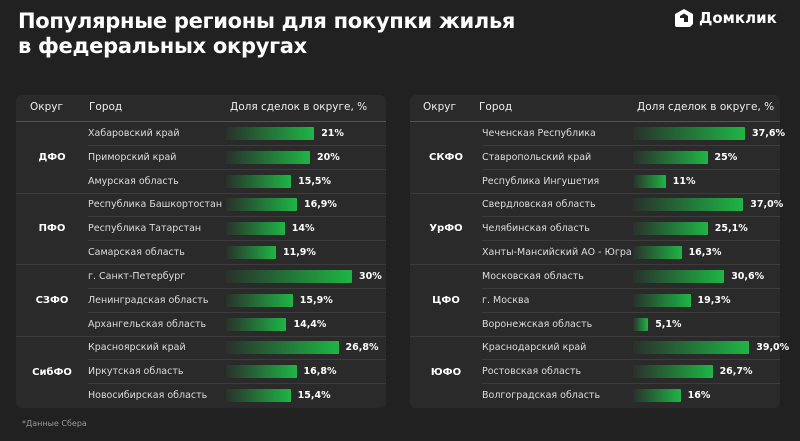 The image size is (800, 441). What do you see at coordinates (52, 157) in the screenshot?
I see `okrug-label: ДФО` at bounding box center [52, 157].